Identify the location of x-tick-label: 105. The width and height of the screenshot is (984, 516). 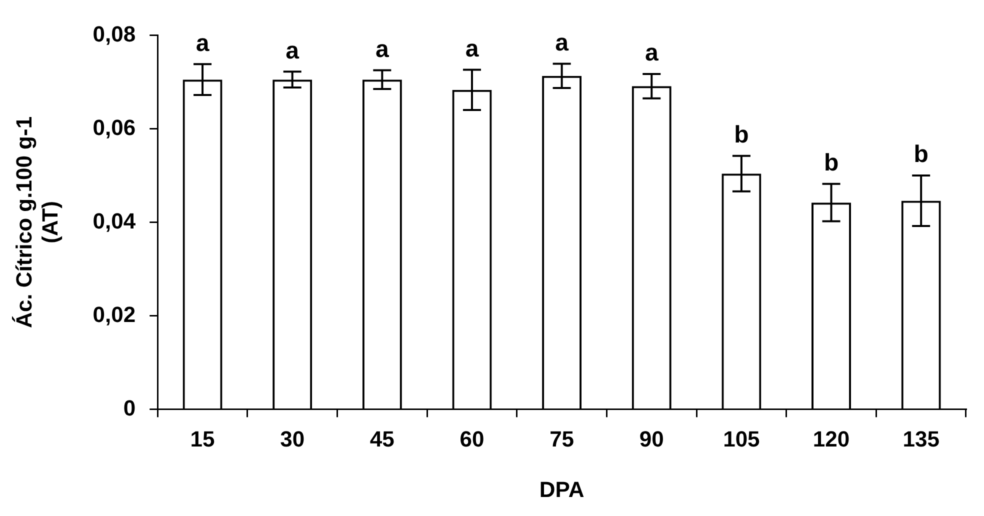
(741, 439).